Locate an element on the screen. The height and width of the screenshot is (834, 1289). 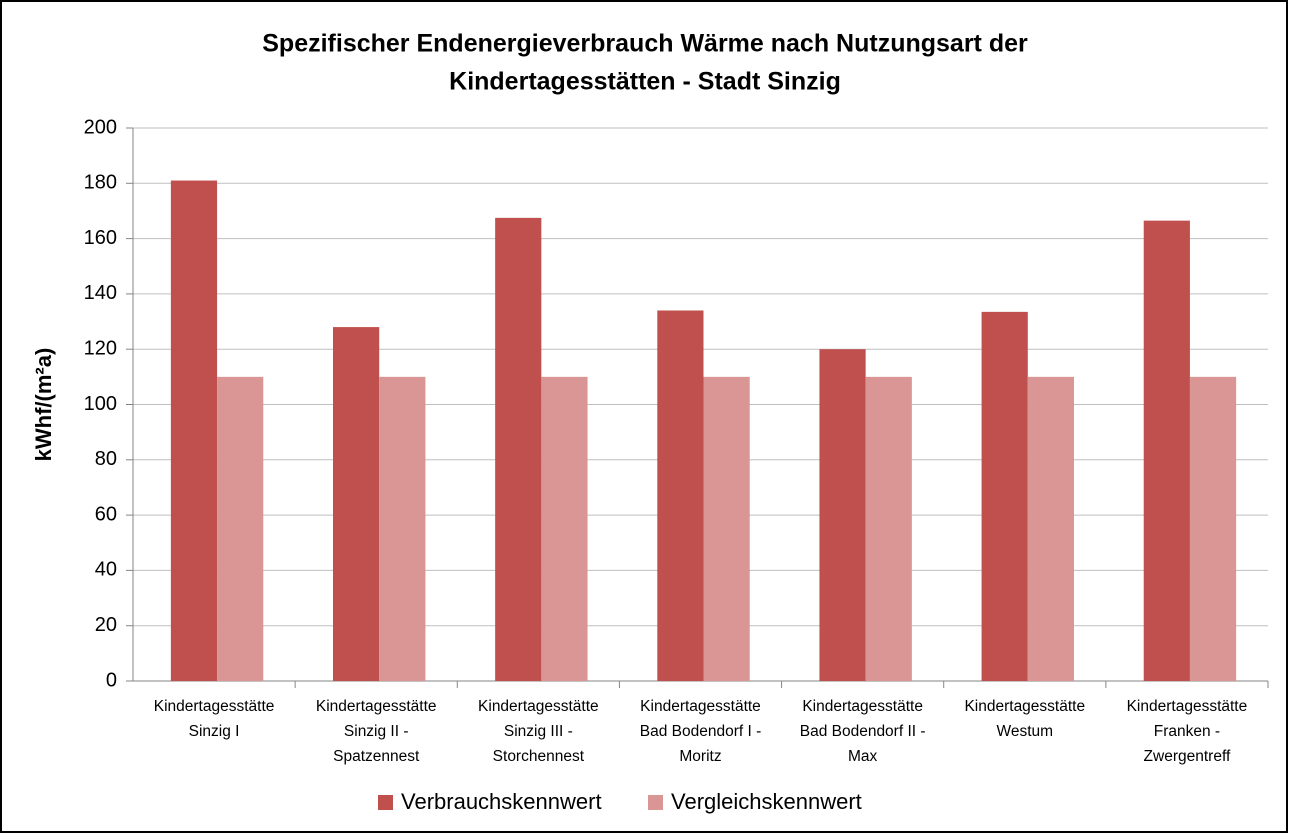
x-tick-label: Sinzig II - is located at coordinates (376, 731).